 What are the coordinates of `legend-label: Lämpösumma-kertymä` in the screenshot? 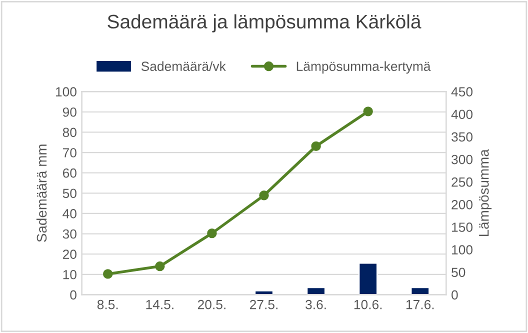 It's located at (363, 67).